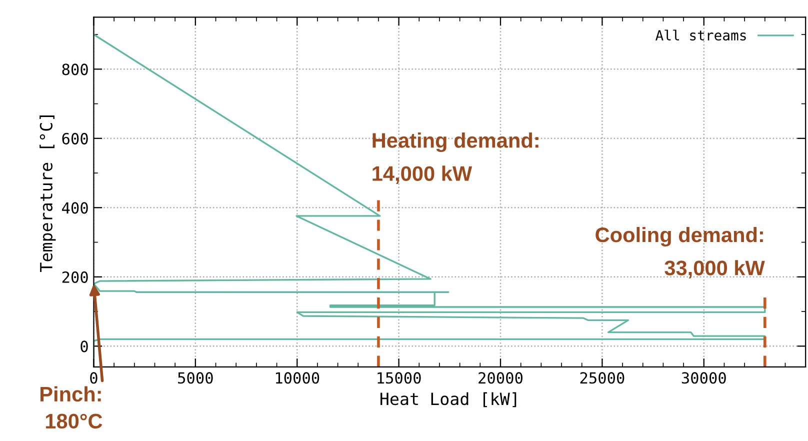 The height and width of the screenshot is (441, 808). What do you see at coordinates (94, 378) in the screenshot?
I see `x-tick-label: 0` at bounding box center [94, 378].